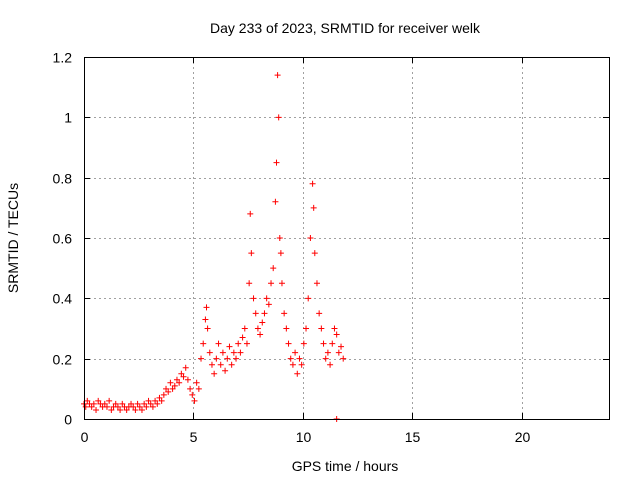 The height and width of the screenshot is (480, 640). I want to click on y-tick-label: 0, so click(68, 420).